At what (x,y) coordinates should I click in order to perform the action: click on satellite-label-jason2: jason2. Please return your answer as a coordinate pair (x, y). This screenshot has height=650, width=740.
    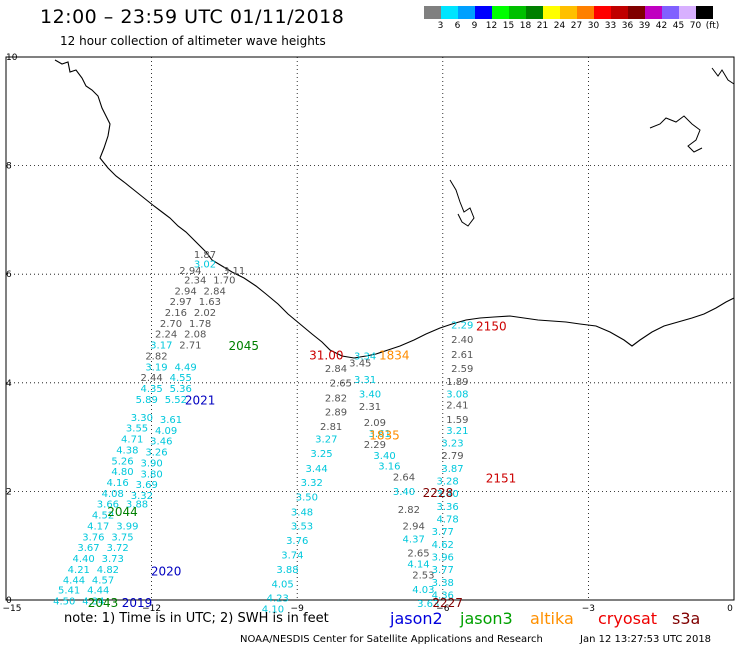
    Looking at the image, I should click on (416, 618).